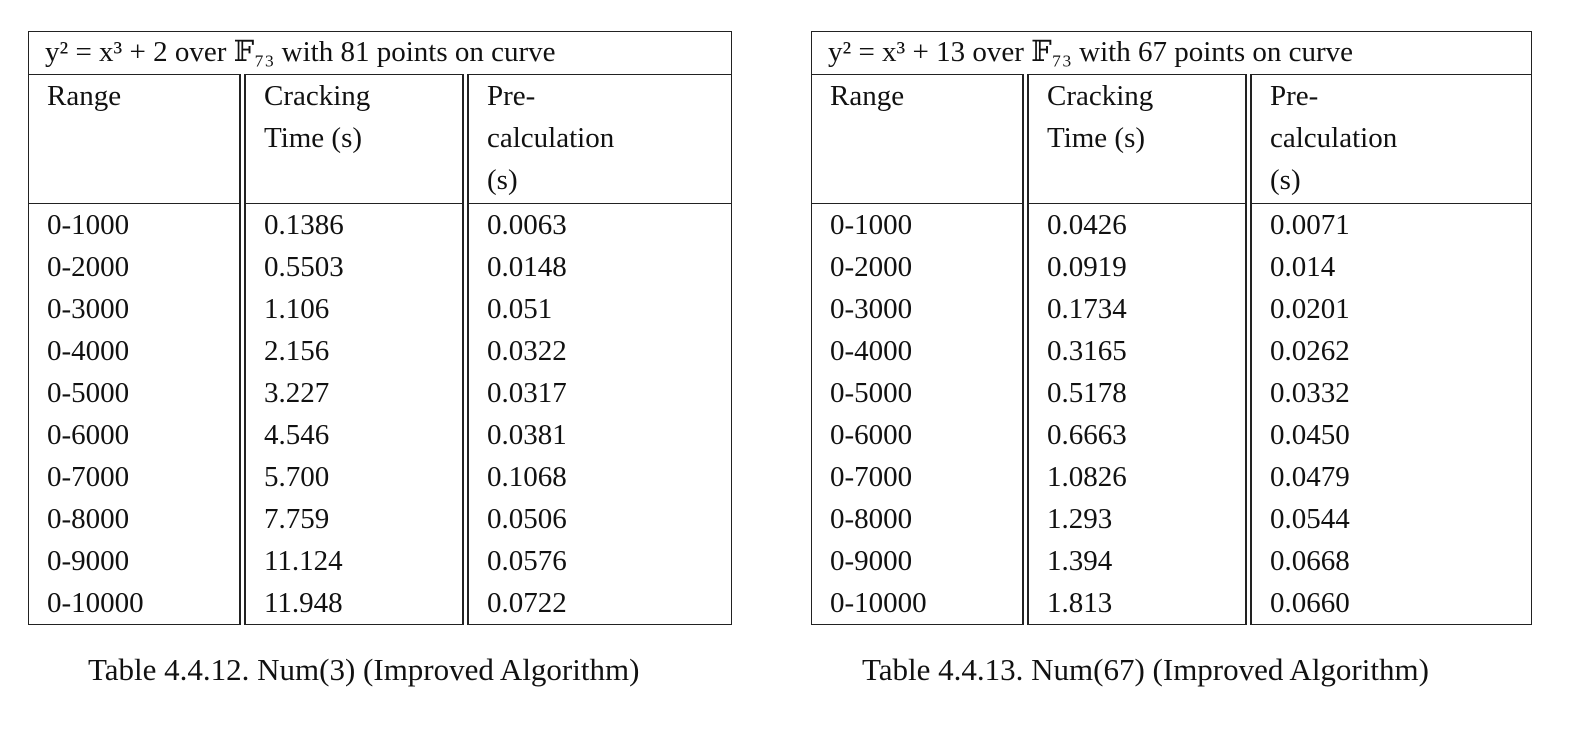  I want to click on data-cell: 0-3000, so click(918, 309).